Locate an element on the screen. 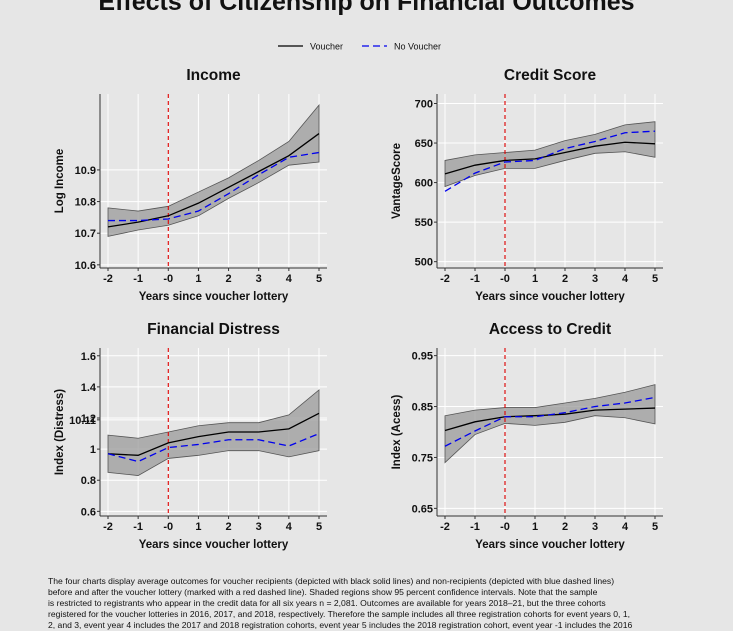 The image size is (733, 631). legend-label: No Voucher is located at coordinates (417, 47).